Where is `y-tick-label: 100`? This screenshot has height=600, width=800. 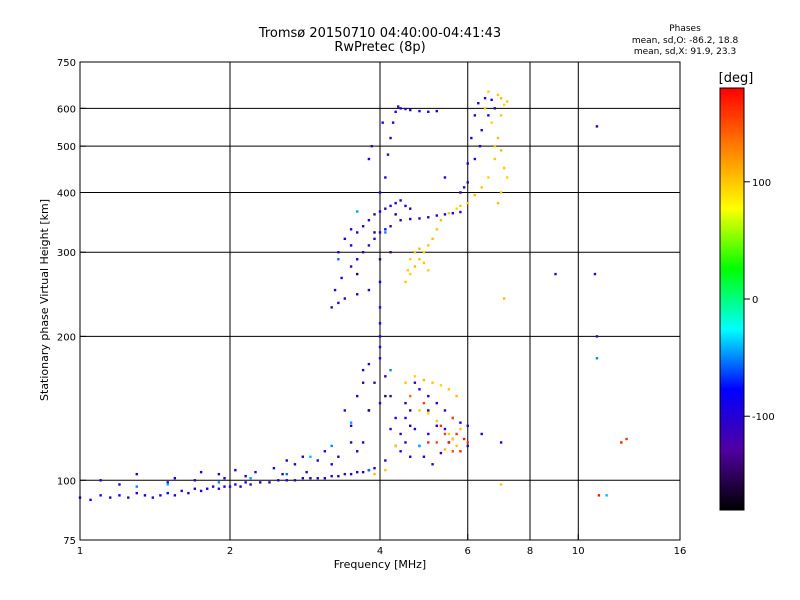
y-tick-label: 100 is located at coordinates (66, 481).